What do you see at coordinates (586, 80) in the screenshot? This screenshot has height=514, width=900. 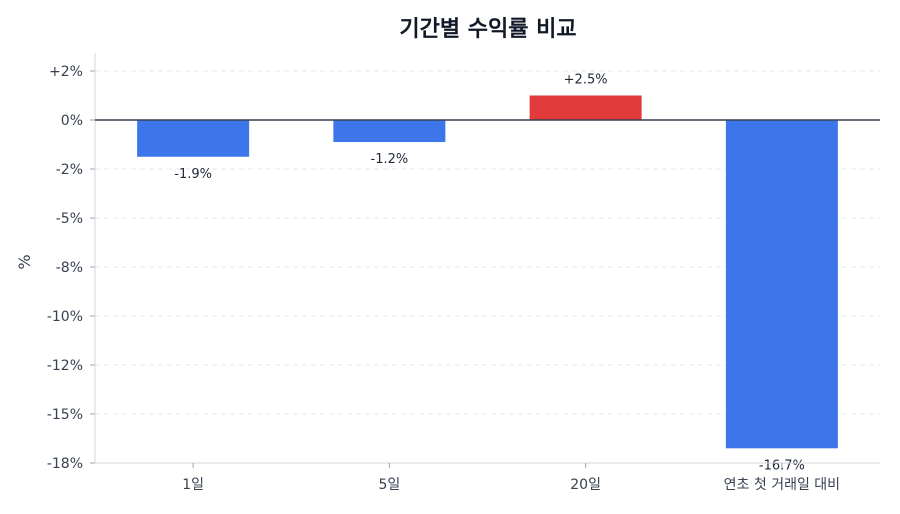 I see `data-label: +2.5%` at bounding box center [586, 80].